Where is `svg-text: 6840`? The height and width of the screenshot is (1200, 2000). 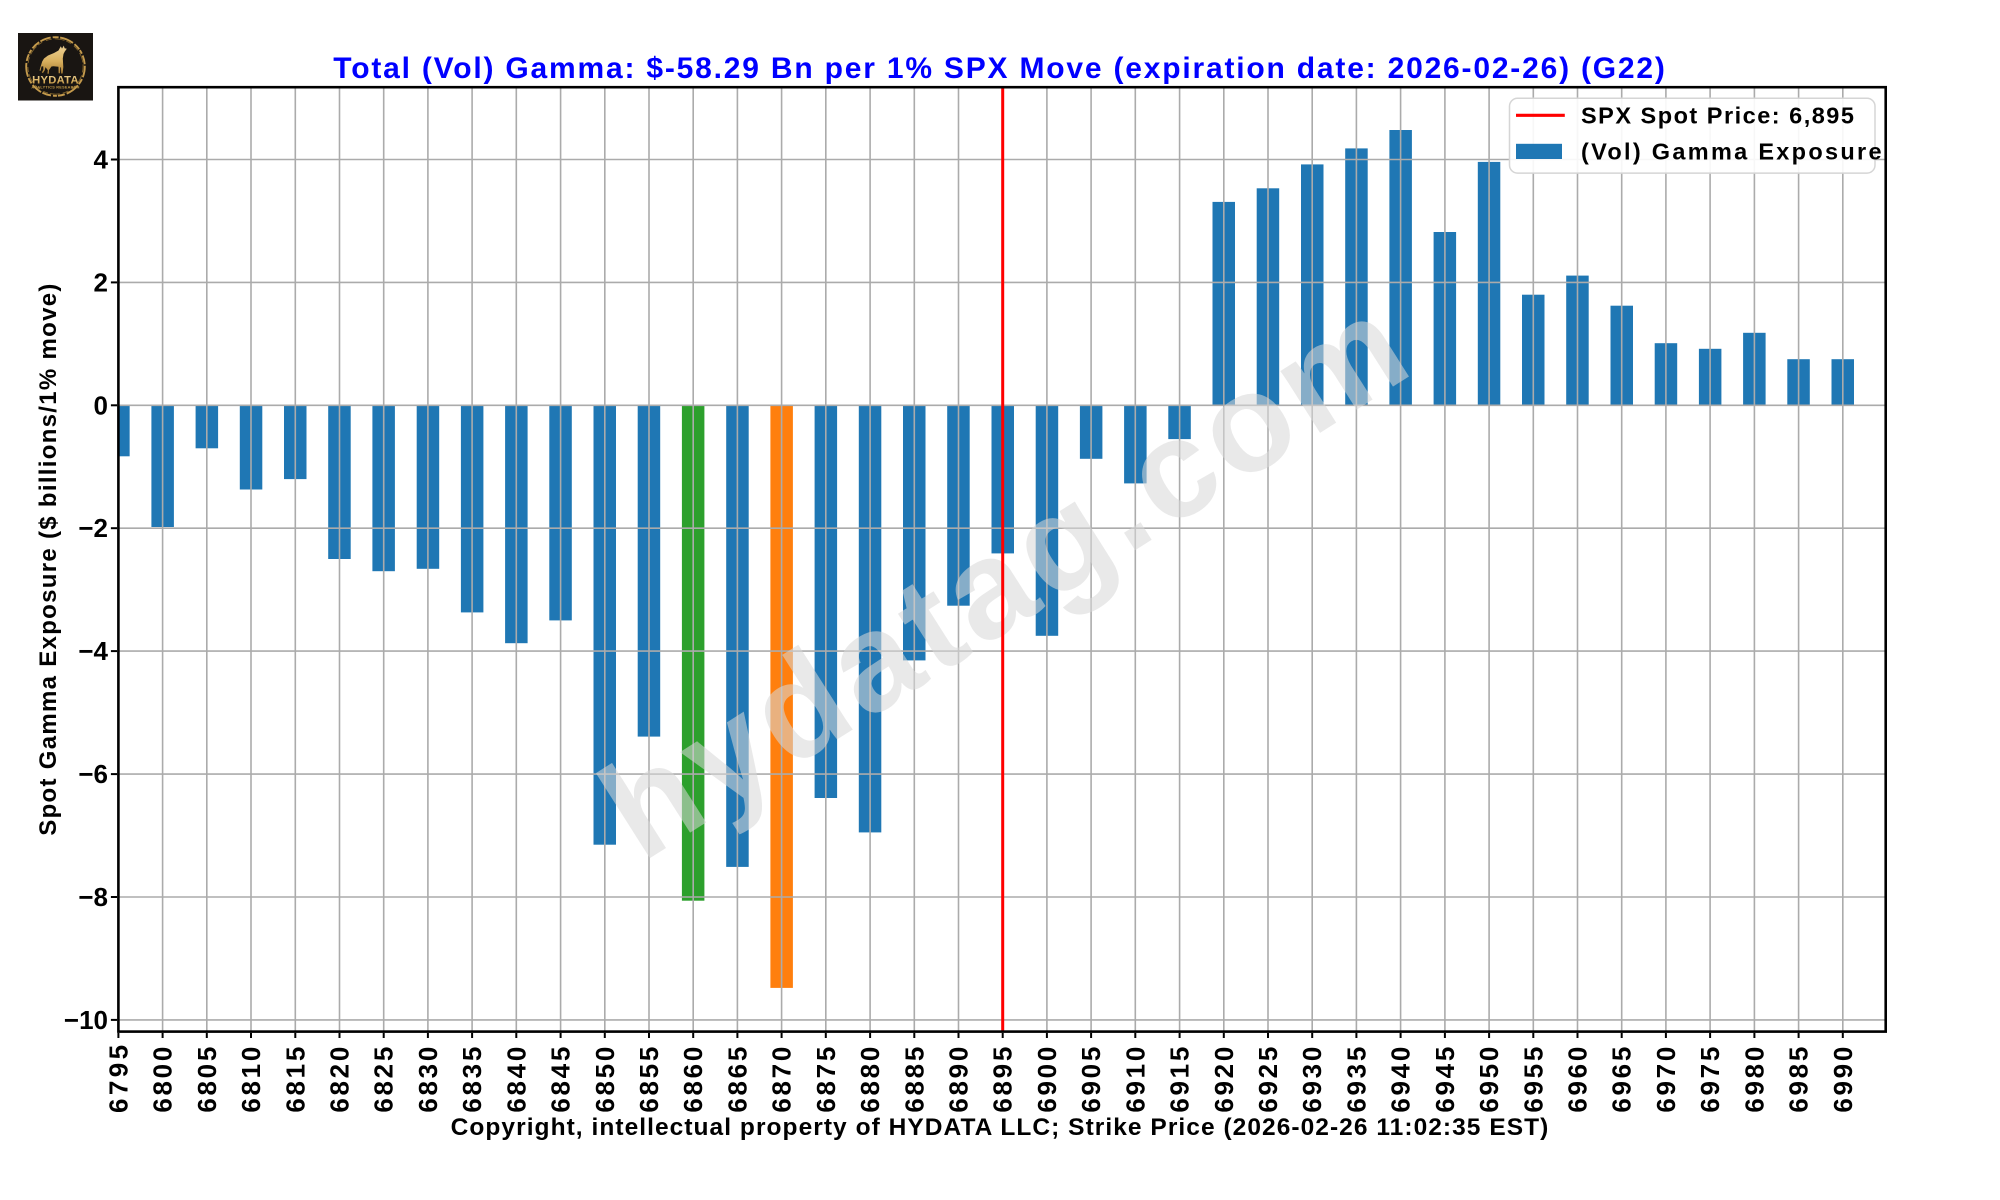
svg-text: 6840 is located at coordinates (516, 1078).